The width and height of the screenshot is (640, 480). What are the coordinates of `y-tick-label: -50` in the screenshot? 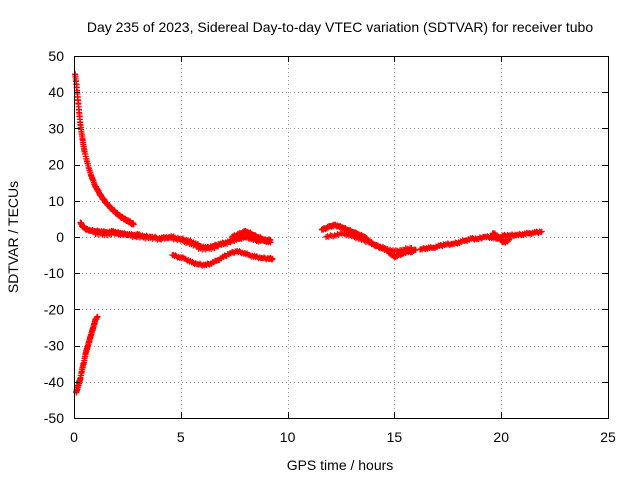 It's located at (54, 418).